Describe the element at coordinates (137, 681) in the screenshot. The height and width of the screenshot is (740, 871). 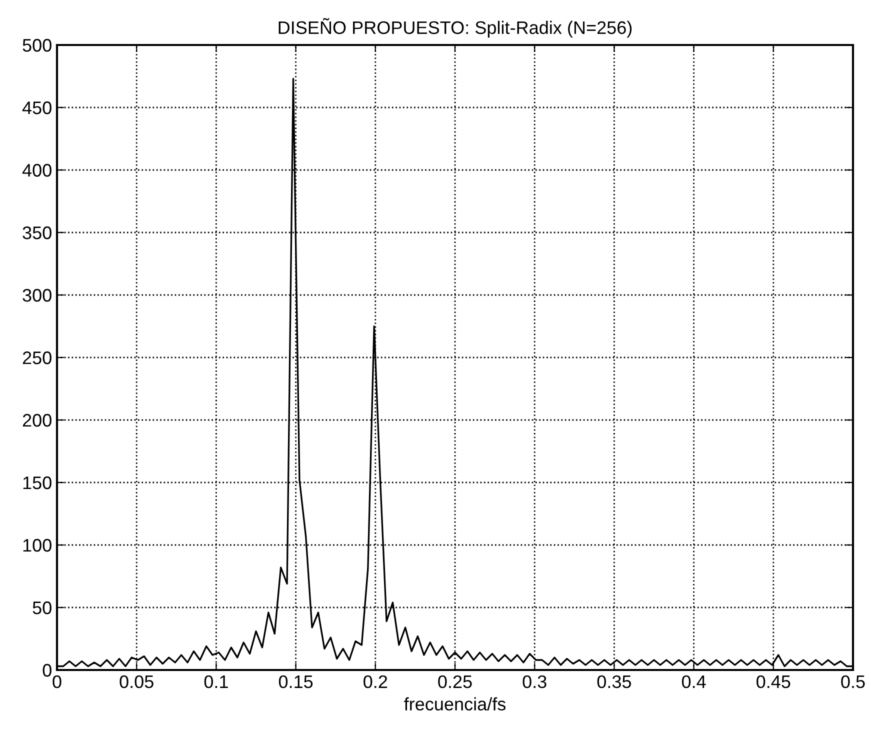
I see `x-tick-label: 0.05` at that location.